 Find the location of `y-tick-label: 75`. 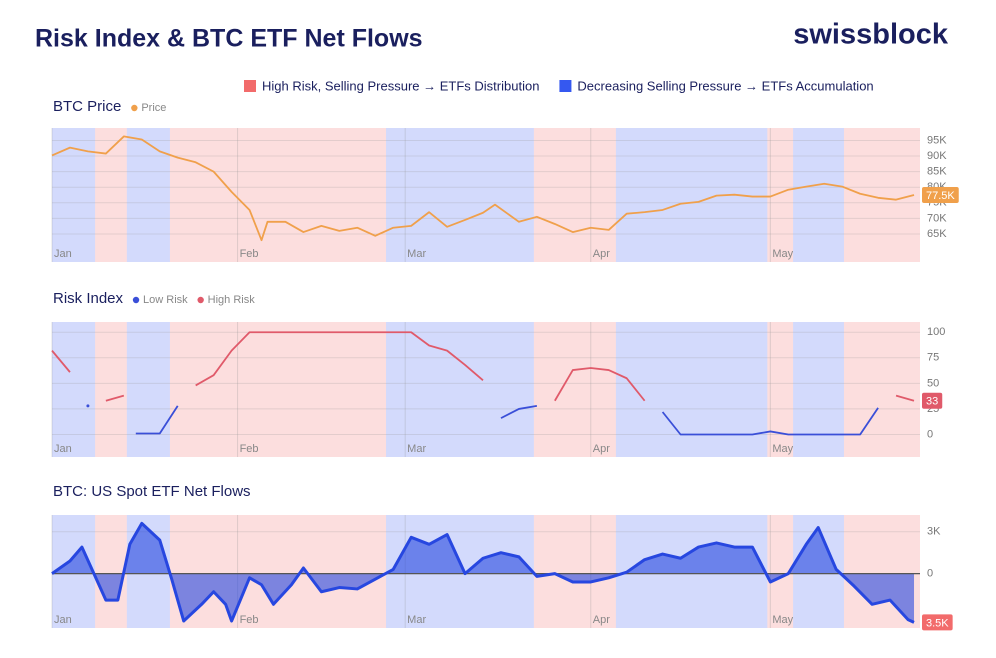

y-tick-label: 75 is located at coordinates (933, 358).